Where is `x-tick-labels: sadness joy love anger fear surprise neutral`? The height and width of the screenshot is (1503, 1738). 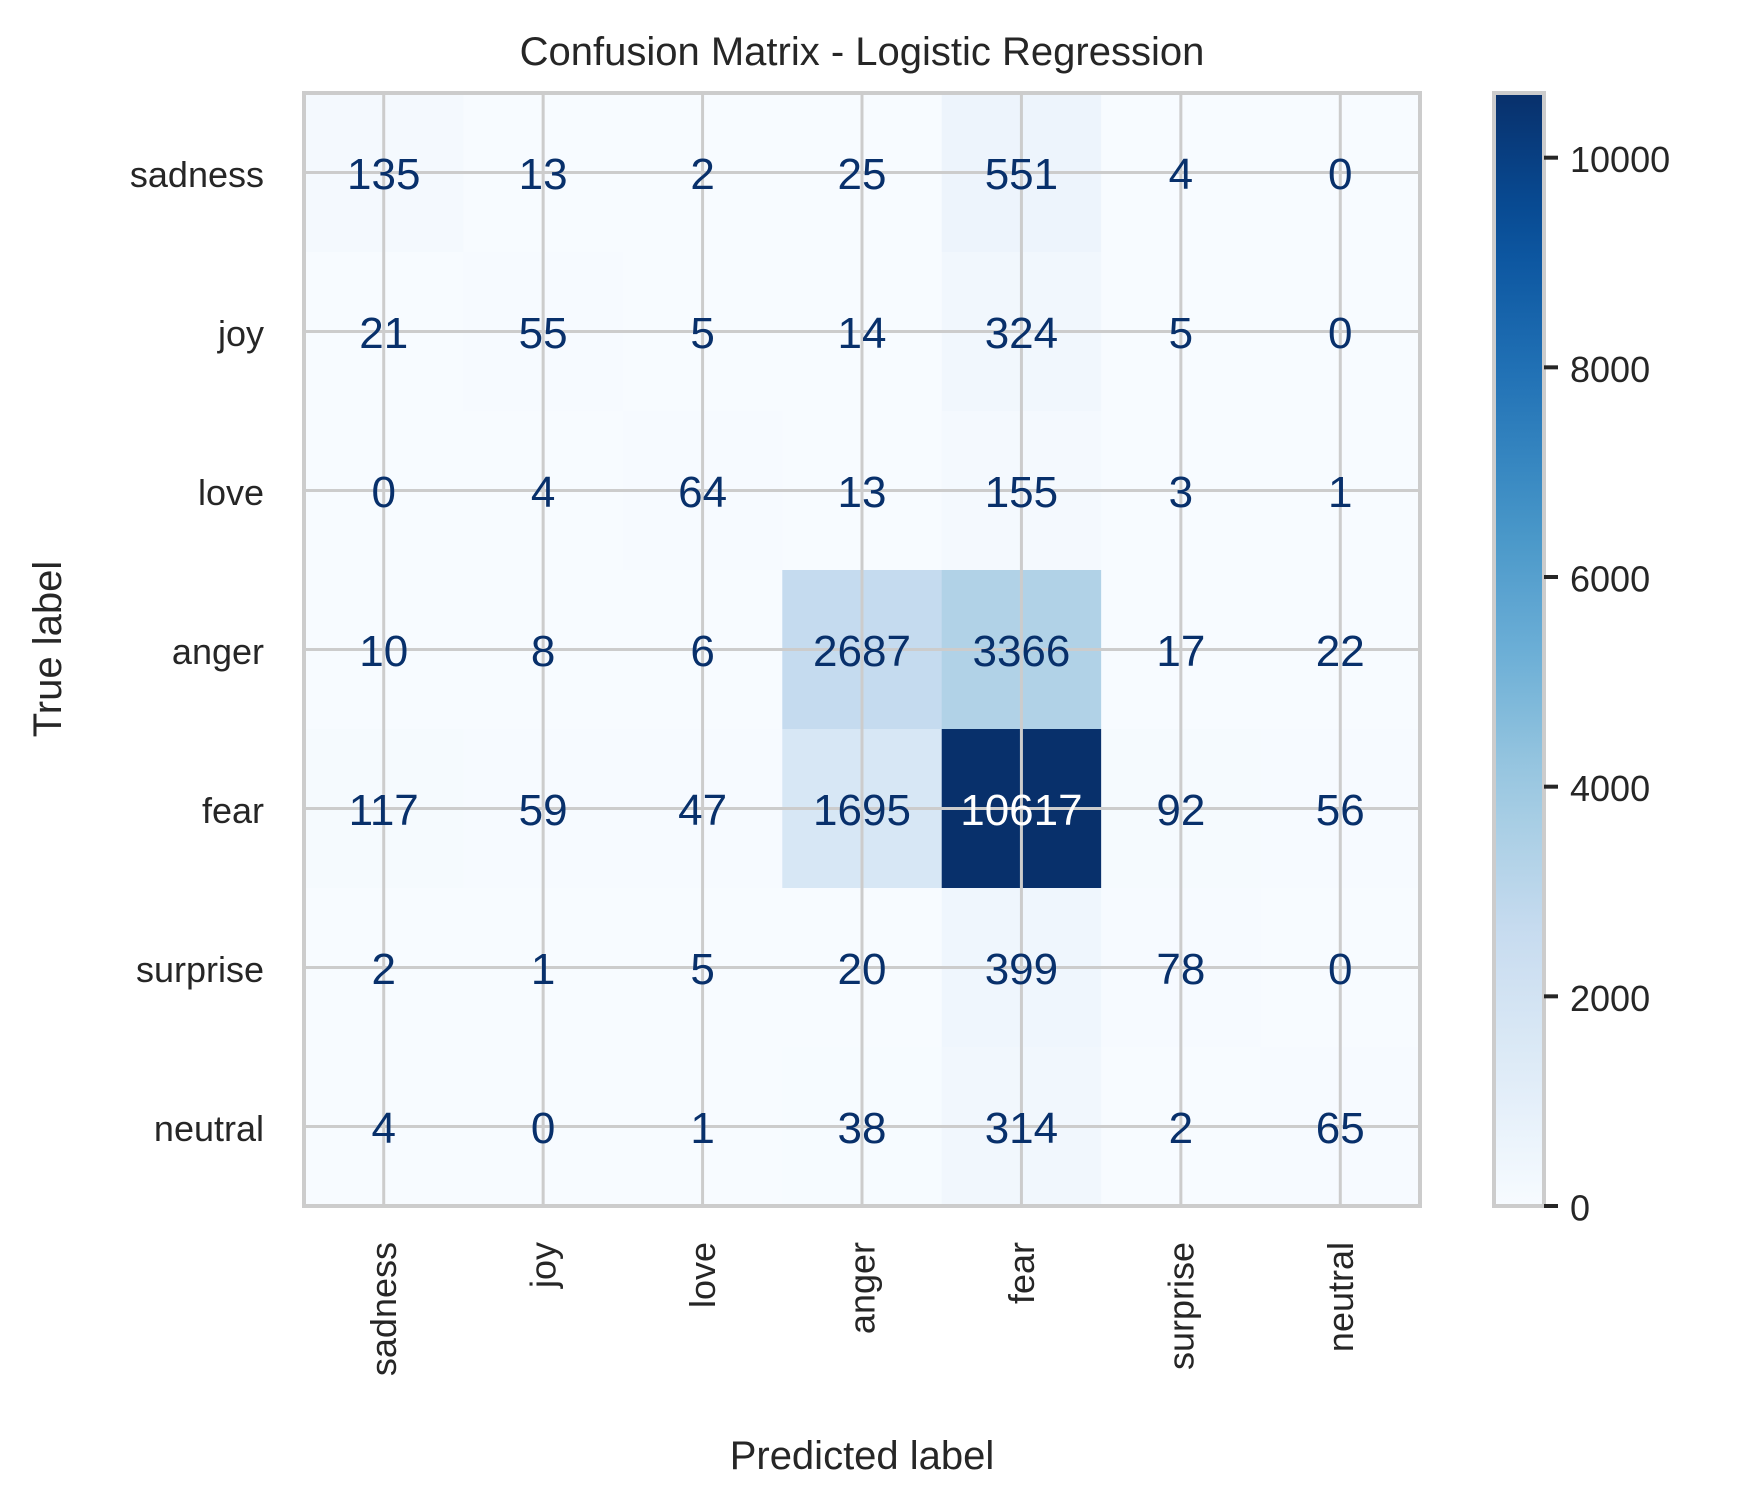 x-tick-labels: sadness joy love anger fear surprise neutral is located at coordinates (862, 1309).